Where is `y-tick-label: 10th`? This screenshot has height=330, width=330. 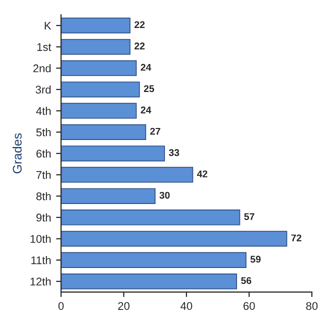 y-tick-label: 10th is located at coordinates (40, 238).